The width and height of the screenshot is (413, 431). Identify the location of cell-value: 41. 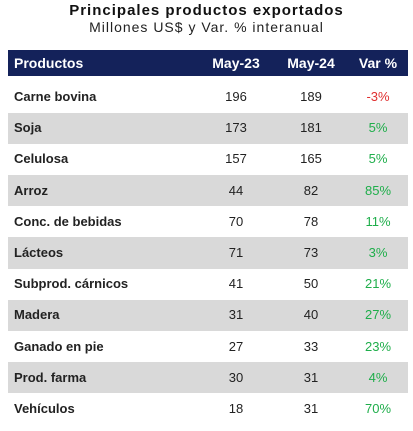
(236, 284).